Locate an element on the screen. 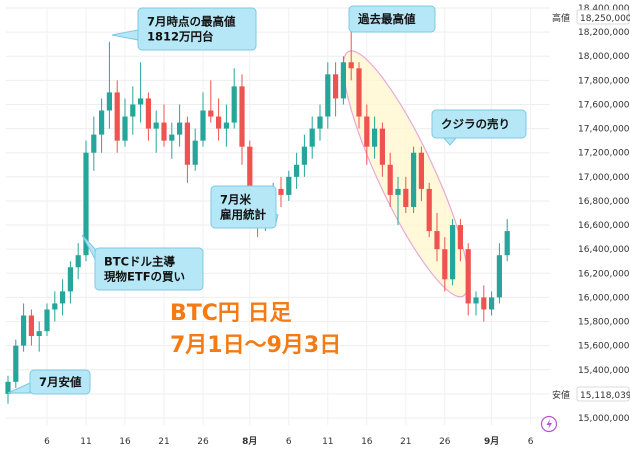 The image size is (630, 453). callout-text: クジラの売り is located at coordinates (475, 124).